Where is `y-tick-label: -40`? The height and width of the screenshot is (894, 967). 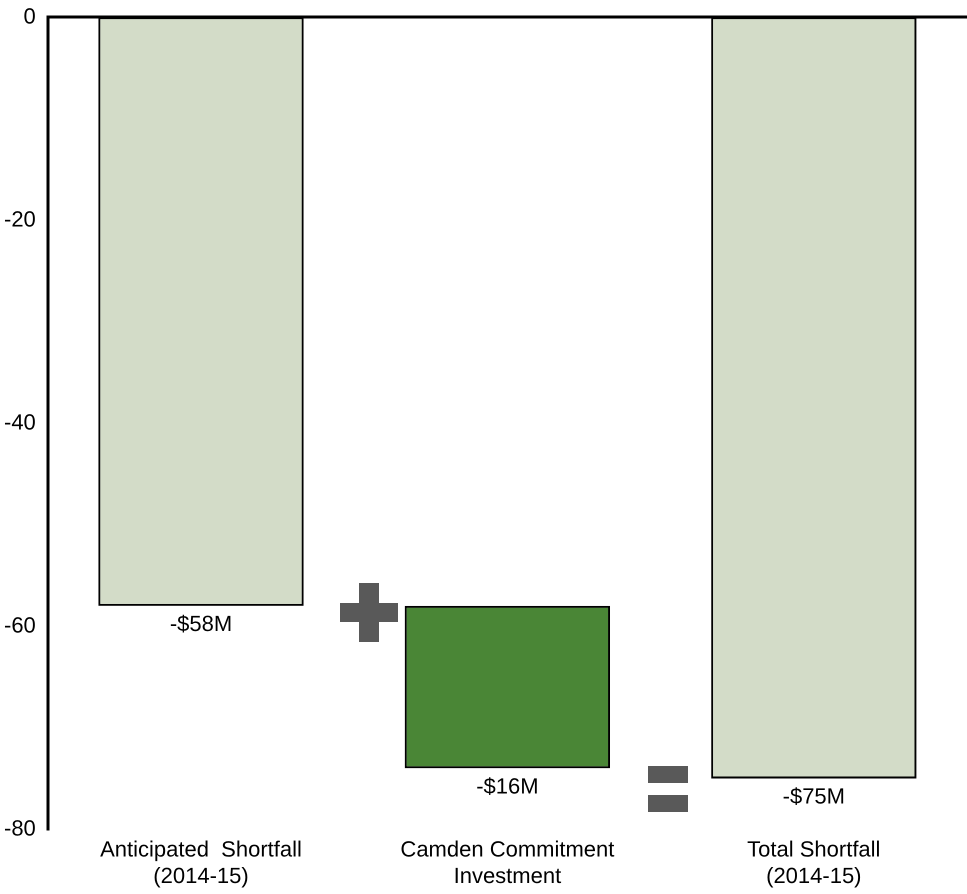 y-tick-label: -40 is located at coordinates (20, 421).